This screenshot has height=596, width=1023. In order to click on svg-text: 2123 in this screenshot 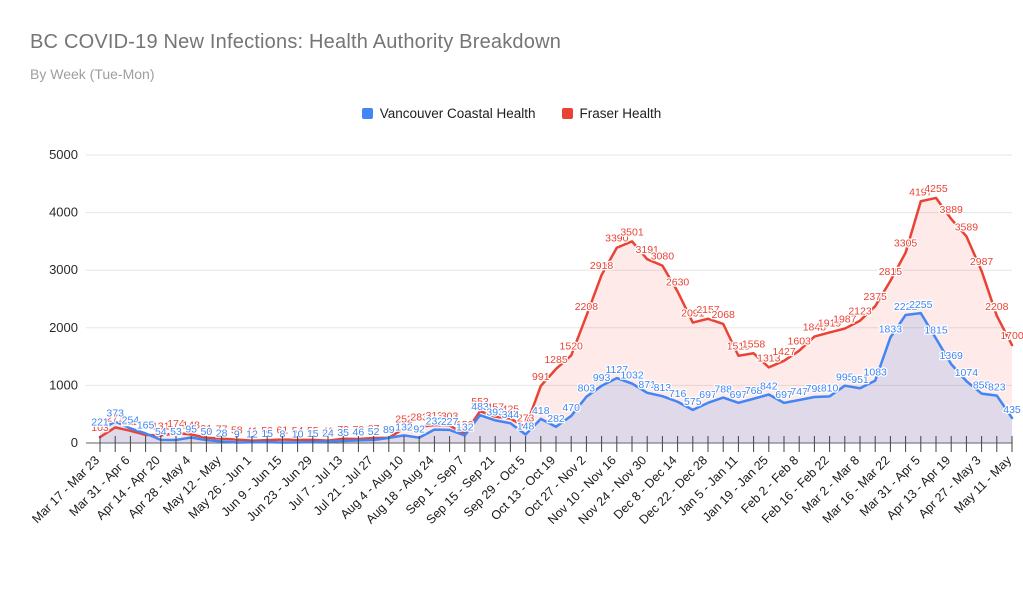, I will do `click(860, 312)`.